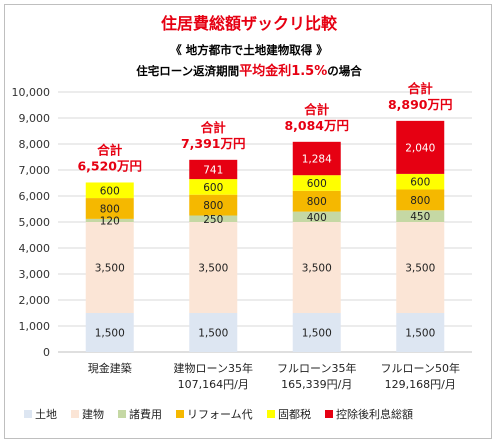 The height and width of the screenshot is (445, 498). Describe the element at coordinates (316, 125) in the screenshot. I see `total-value: 8,084万円` at that location.